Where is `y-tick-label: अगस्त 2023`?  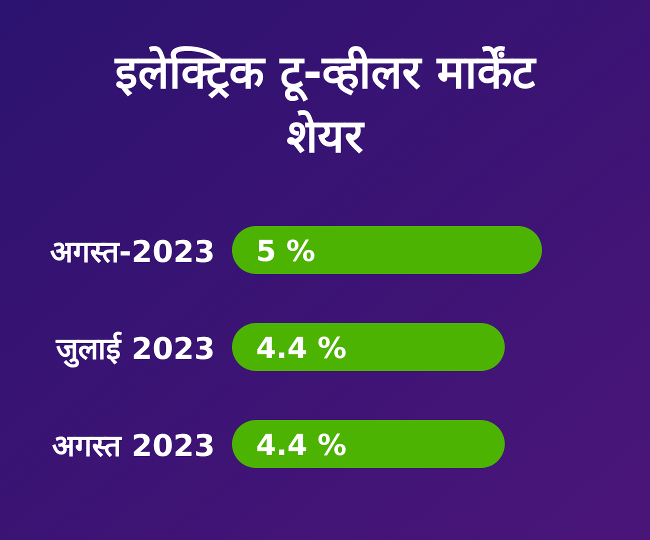 y-tick-label: अगस्त 2023 is located at coordinates (133, 446).